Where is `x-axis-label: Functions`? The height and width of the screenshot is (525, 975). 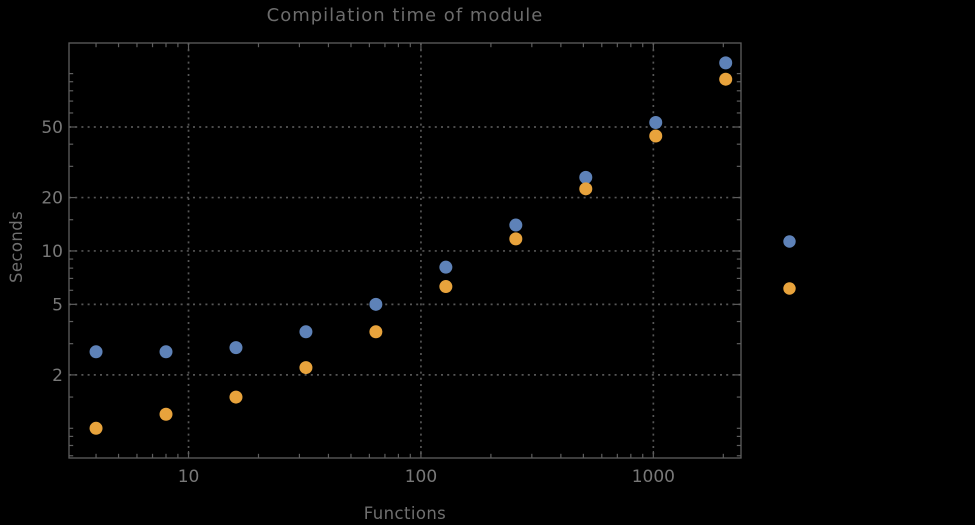
x-axis-label: Functions is located at coordinates (405, 513).